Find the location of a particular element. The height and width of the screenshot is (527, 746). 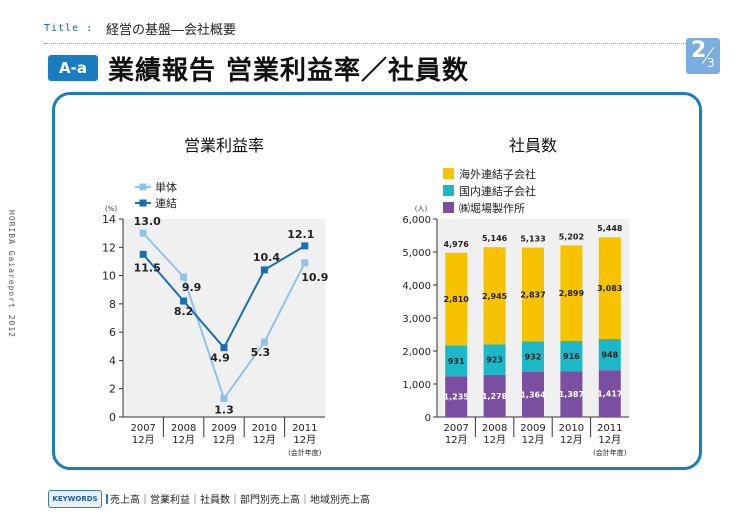

bar-total-label: 5,448 is located at coordinates (610, 228).